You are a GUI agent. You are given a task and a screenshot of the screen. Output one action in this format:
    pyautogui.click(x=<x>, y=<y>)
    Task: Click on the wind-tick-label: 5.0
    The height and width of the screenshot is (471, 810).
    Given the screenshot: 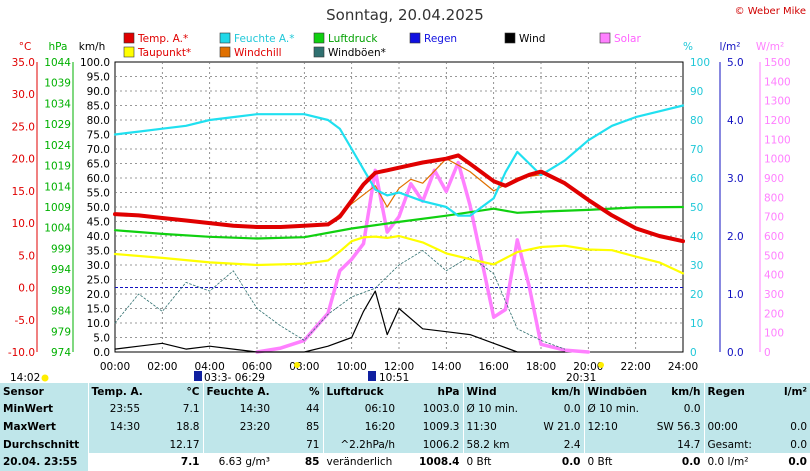 What is the action you would take?
    pyautogui.click(x=101, y=339)
    